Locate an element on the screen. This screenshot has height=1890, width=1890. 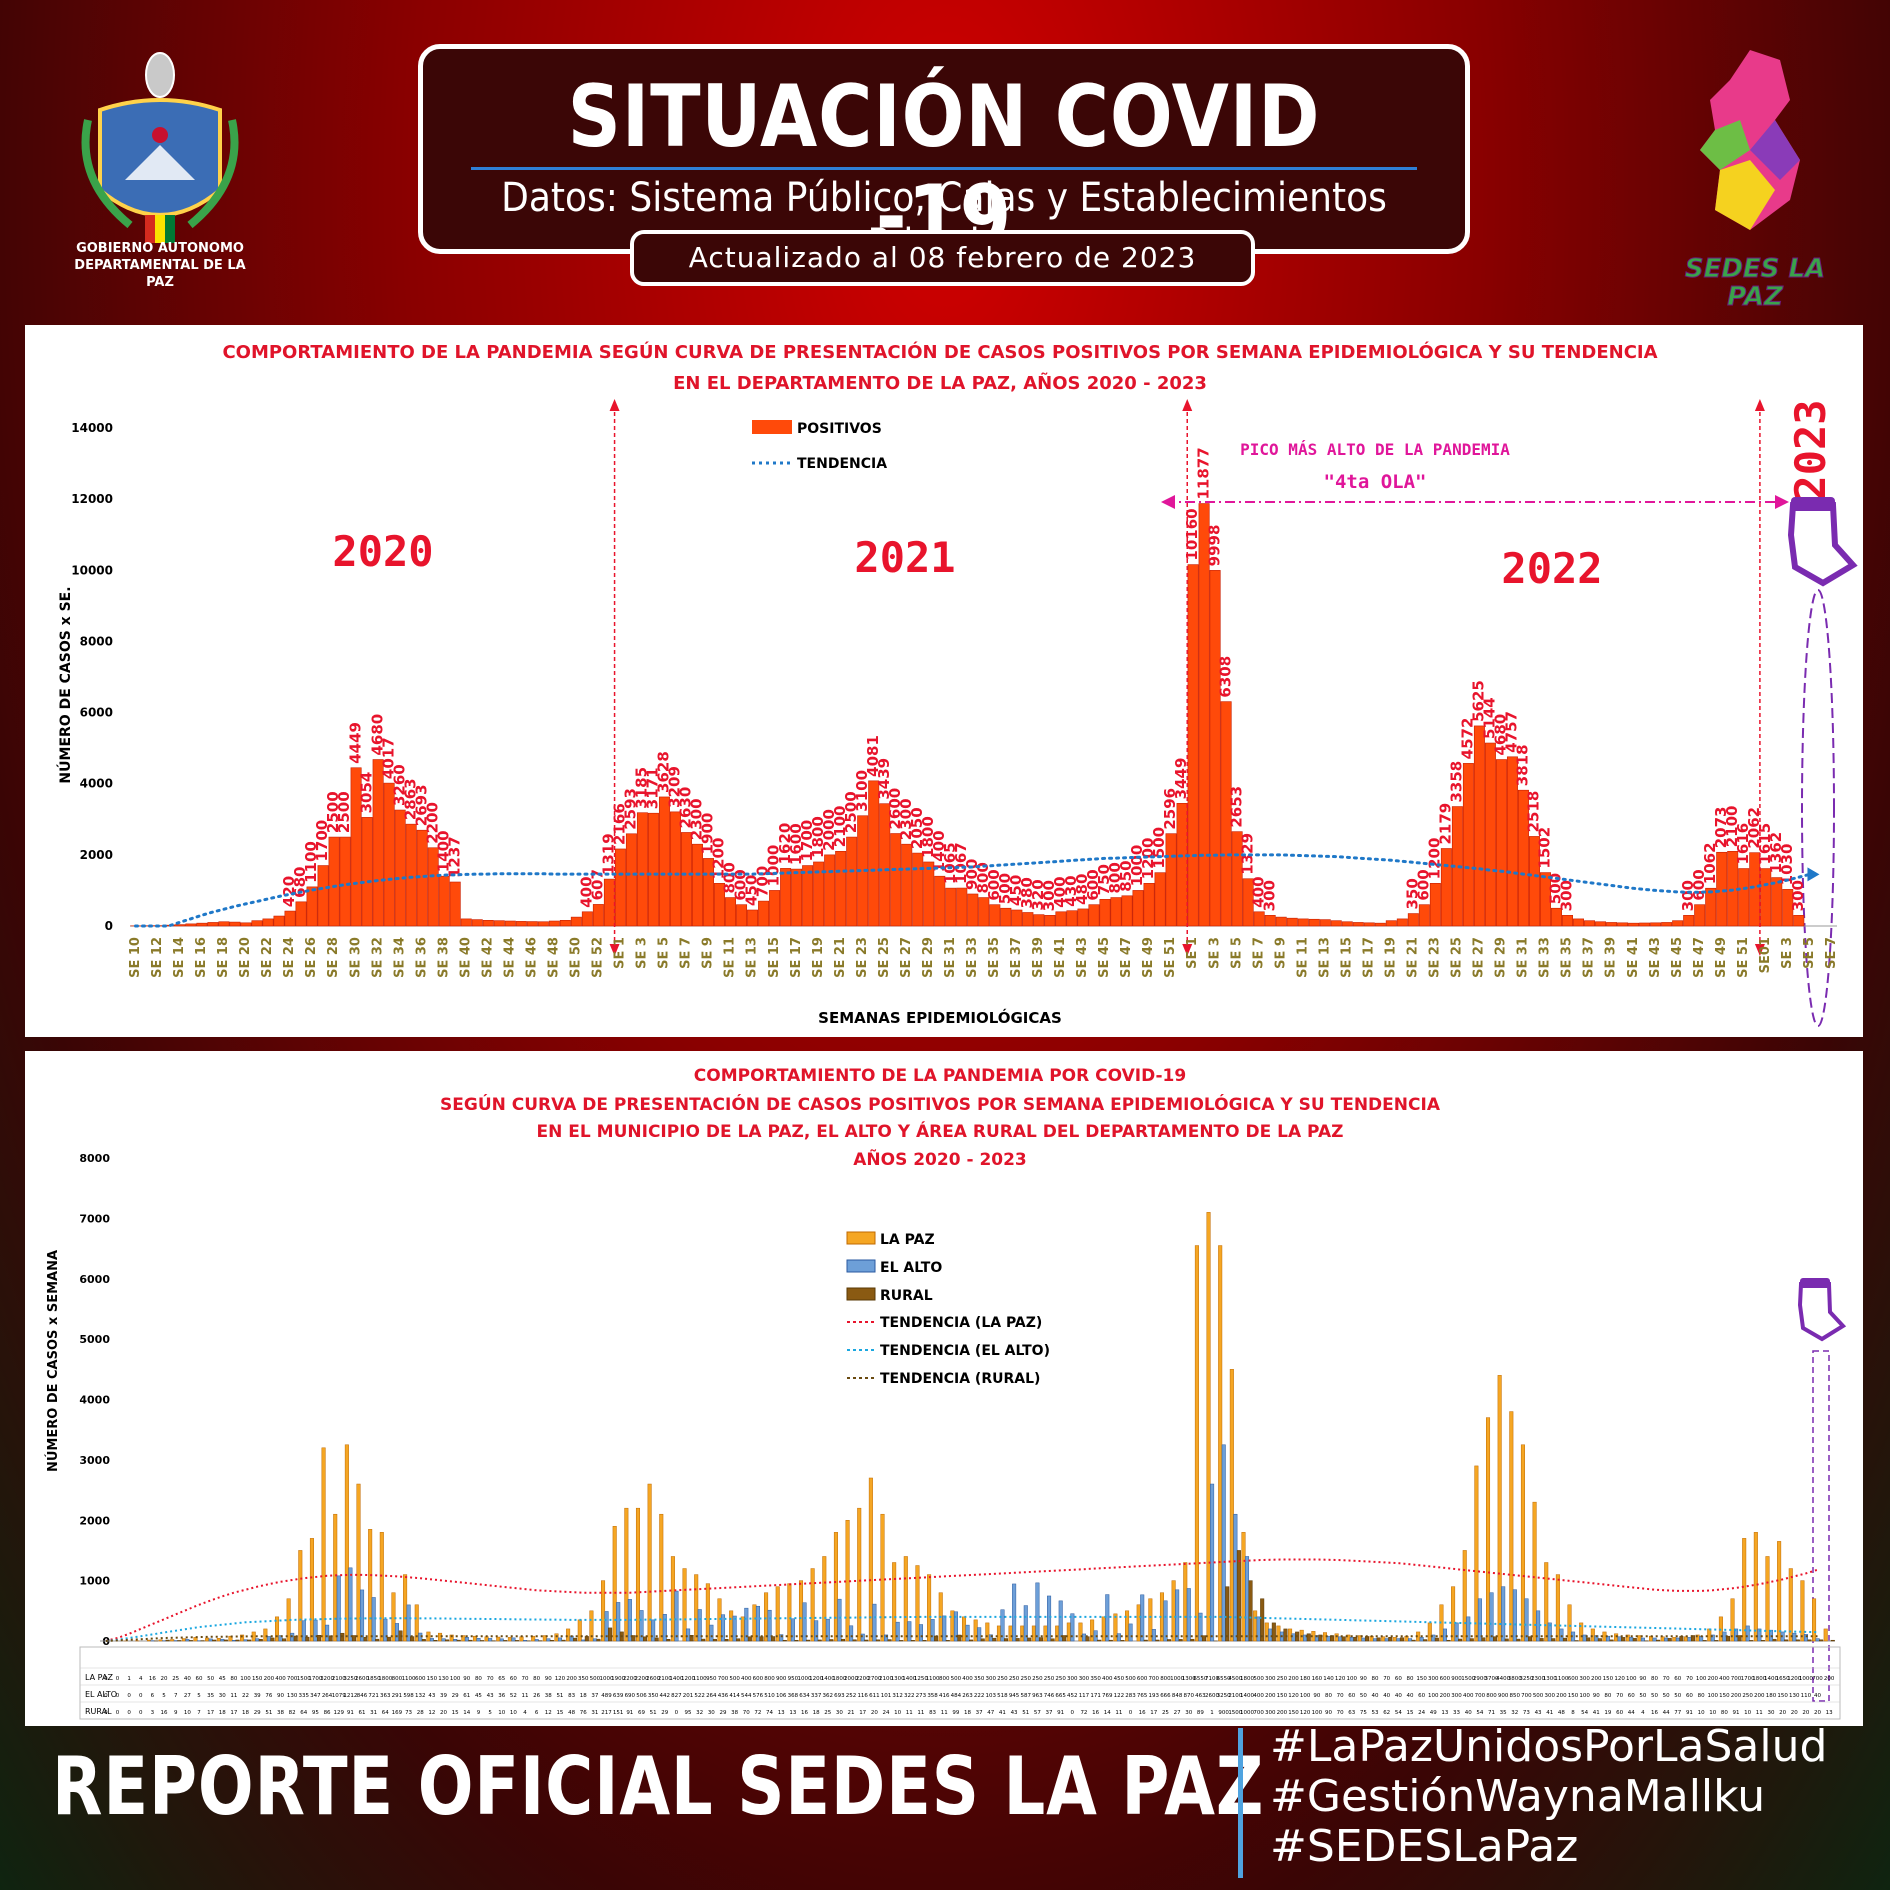
shield-emblem-icon is located at coordinates (160, 147).